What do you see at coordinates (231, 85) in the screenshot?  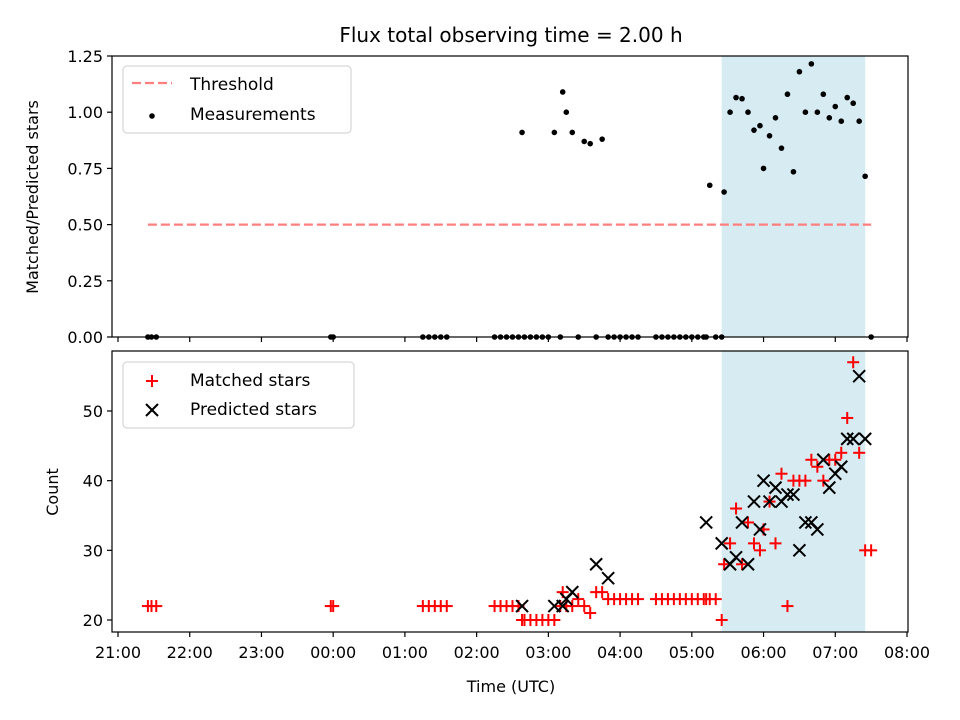 I see `legend-threshold-label: Threshold` at bounding box center [231, 85].